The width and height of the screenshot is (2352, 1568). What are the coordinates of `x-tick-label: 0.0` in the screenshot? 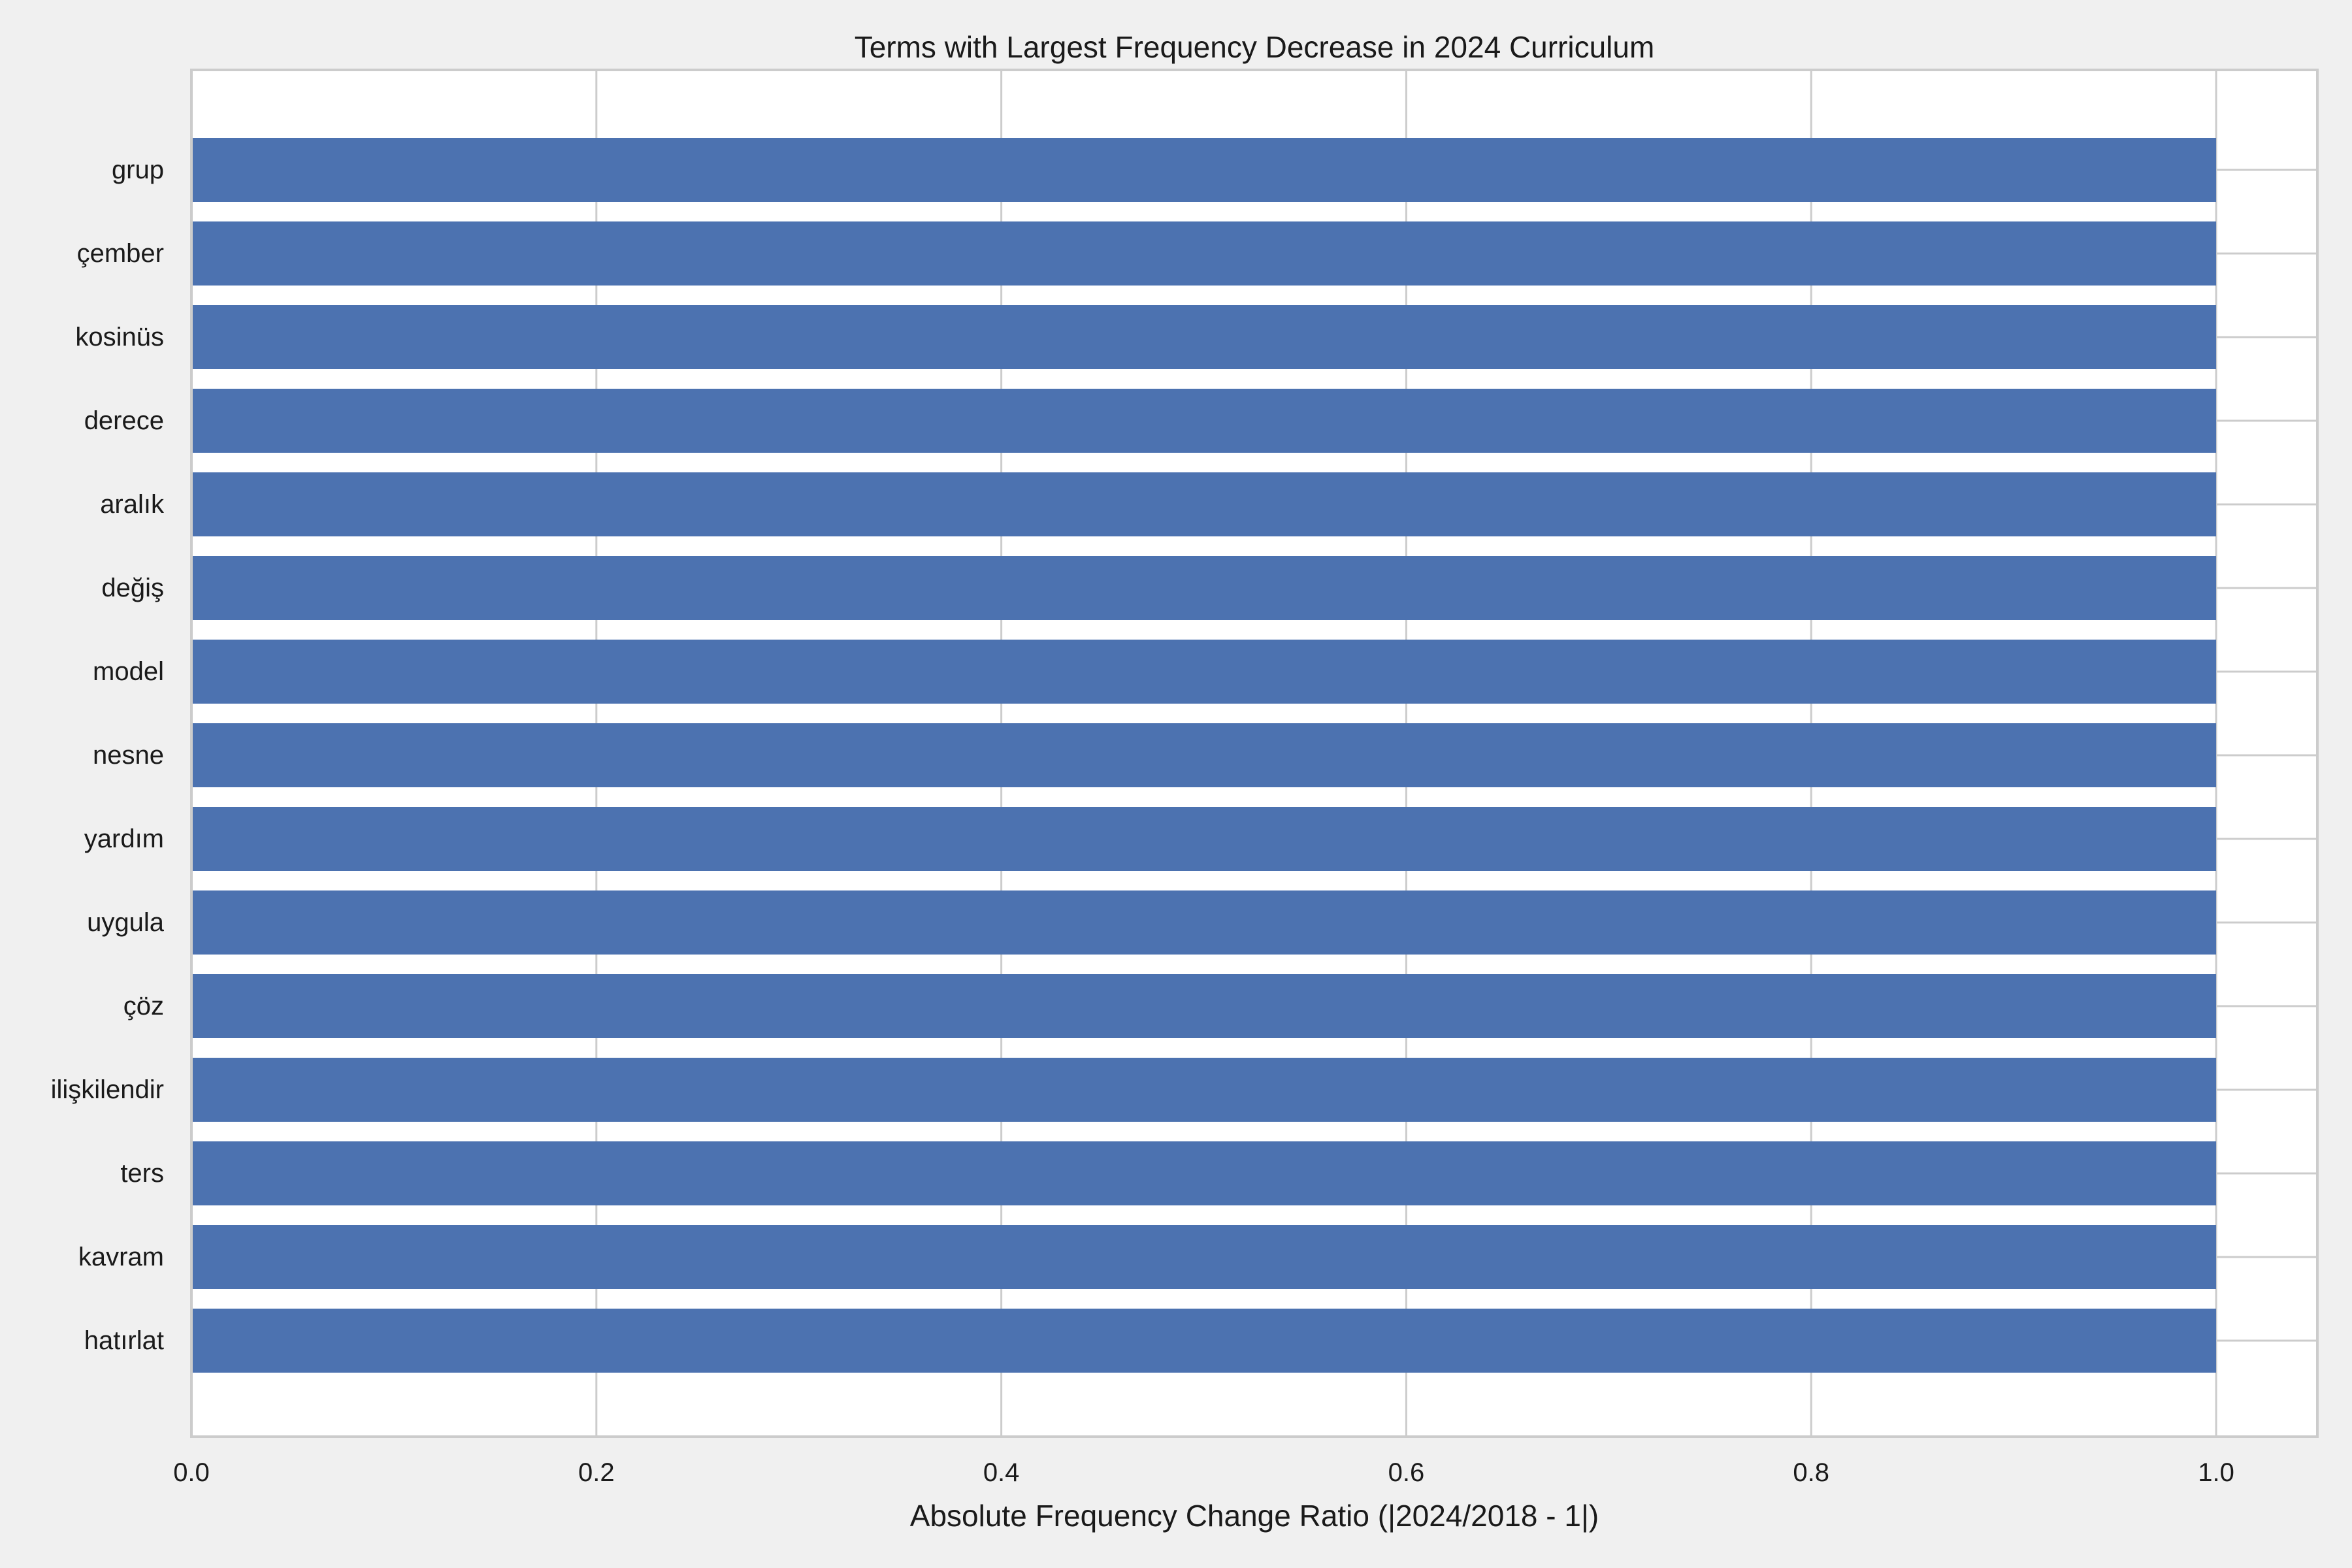 It's located at (191, 1472).